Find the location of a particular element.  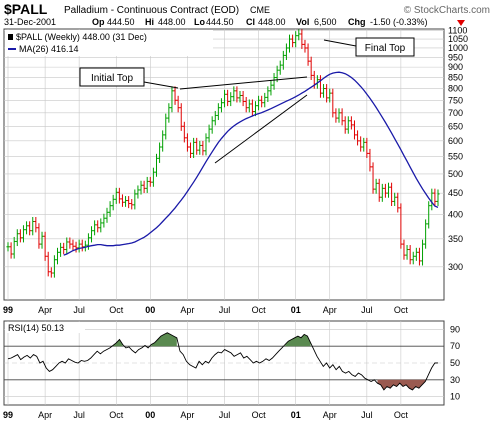

change-value: -1.50 (-0.33%) is located at coordinates (399, 22).